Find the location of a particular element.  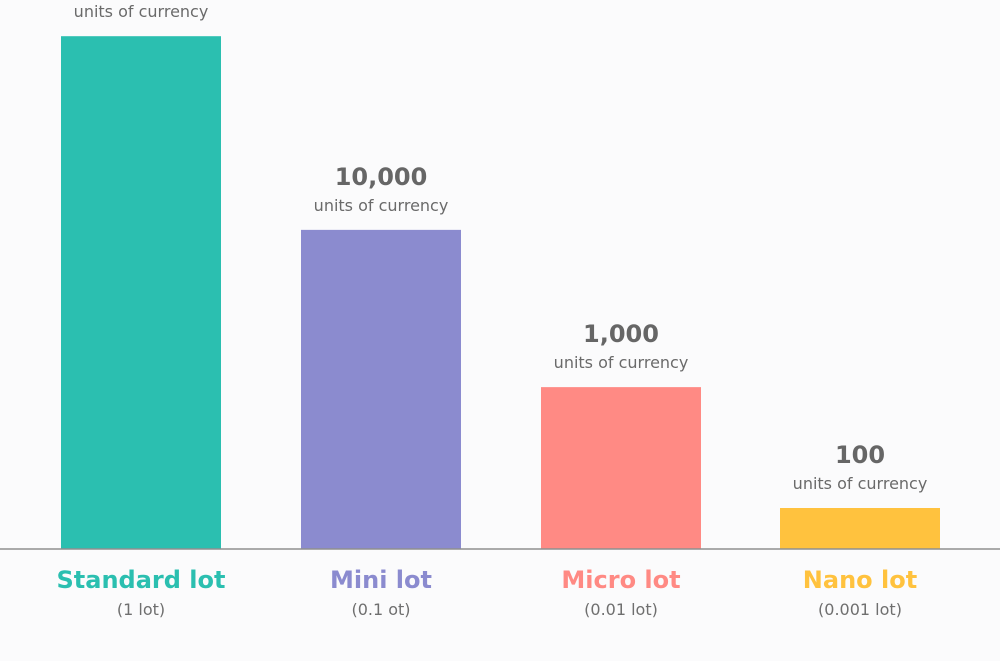

value-label: 1,000 is located at coordinates (621, 334).